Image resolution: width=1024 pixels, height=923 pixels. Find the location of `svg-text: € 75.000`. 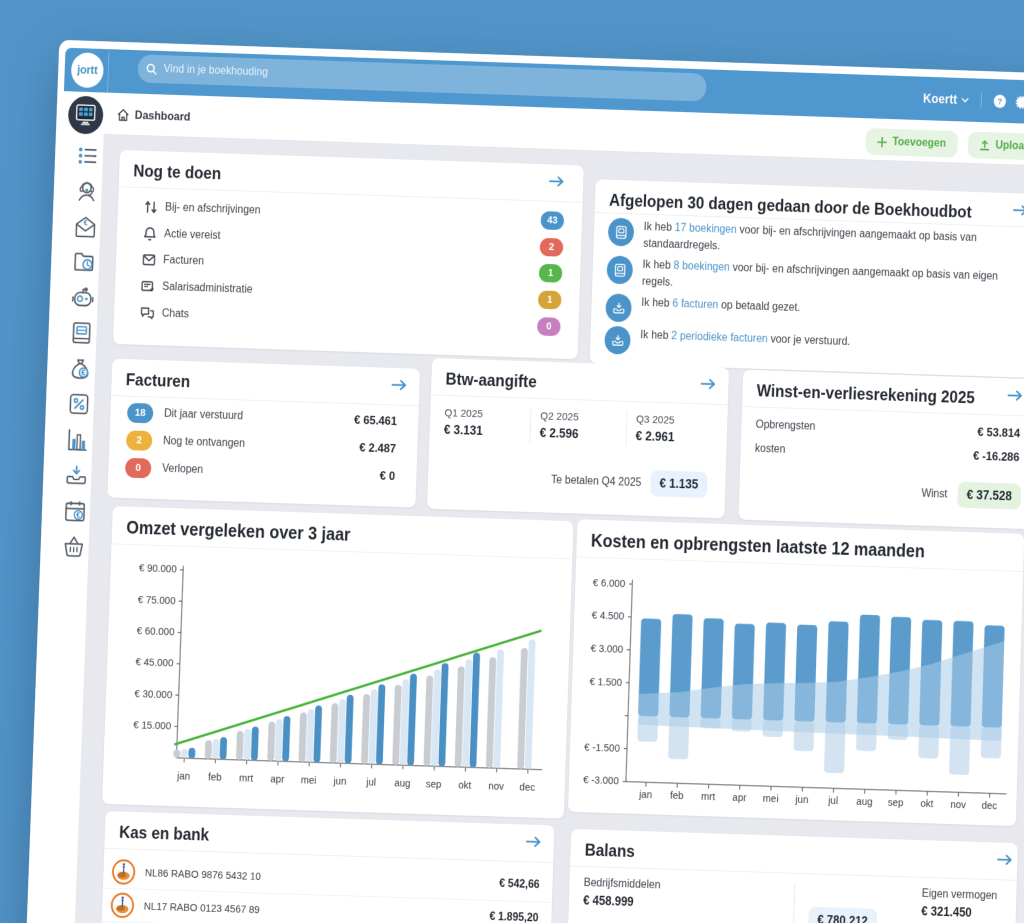

svg-text: € 75.000 is located at coordinates (157, 601).